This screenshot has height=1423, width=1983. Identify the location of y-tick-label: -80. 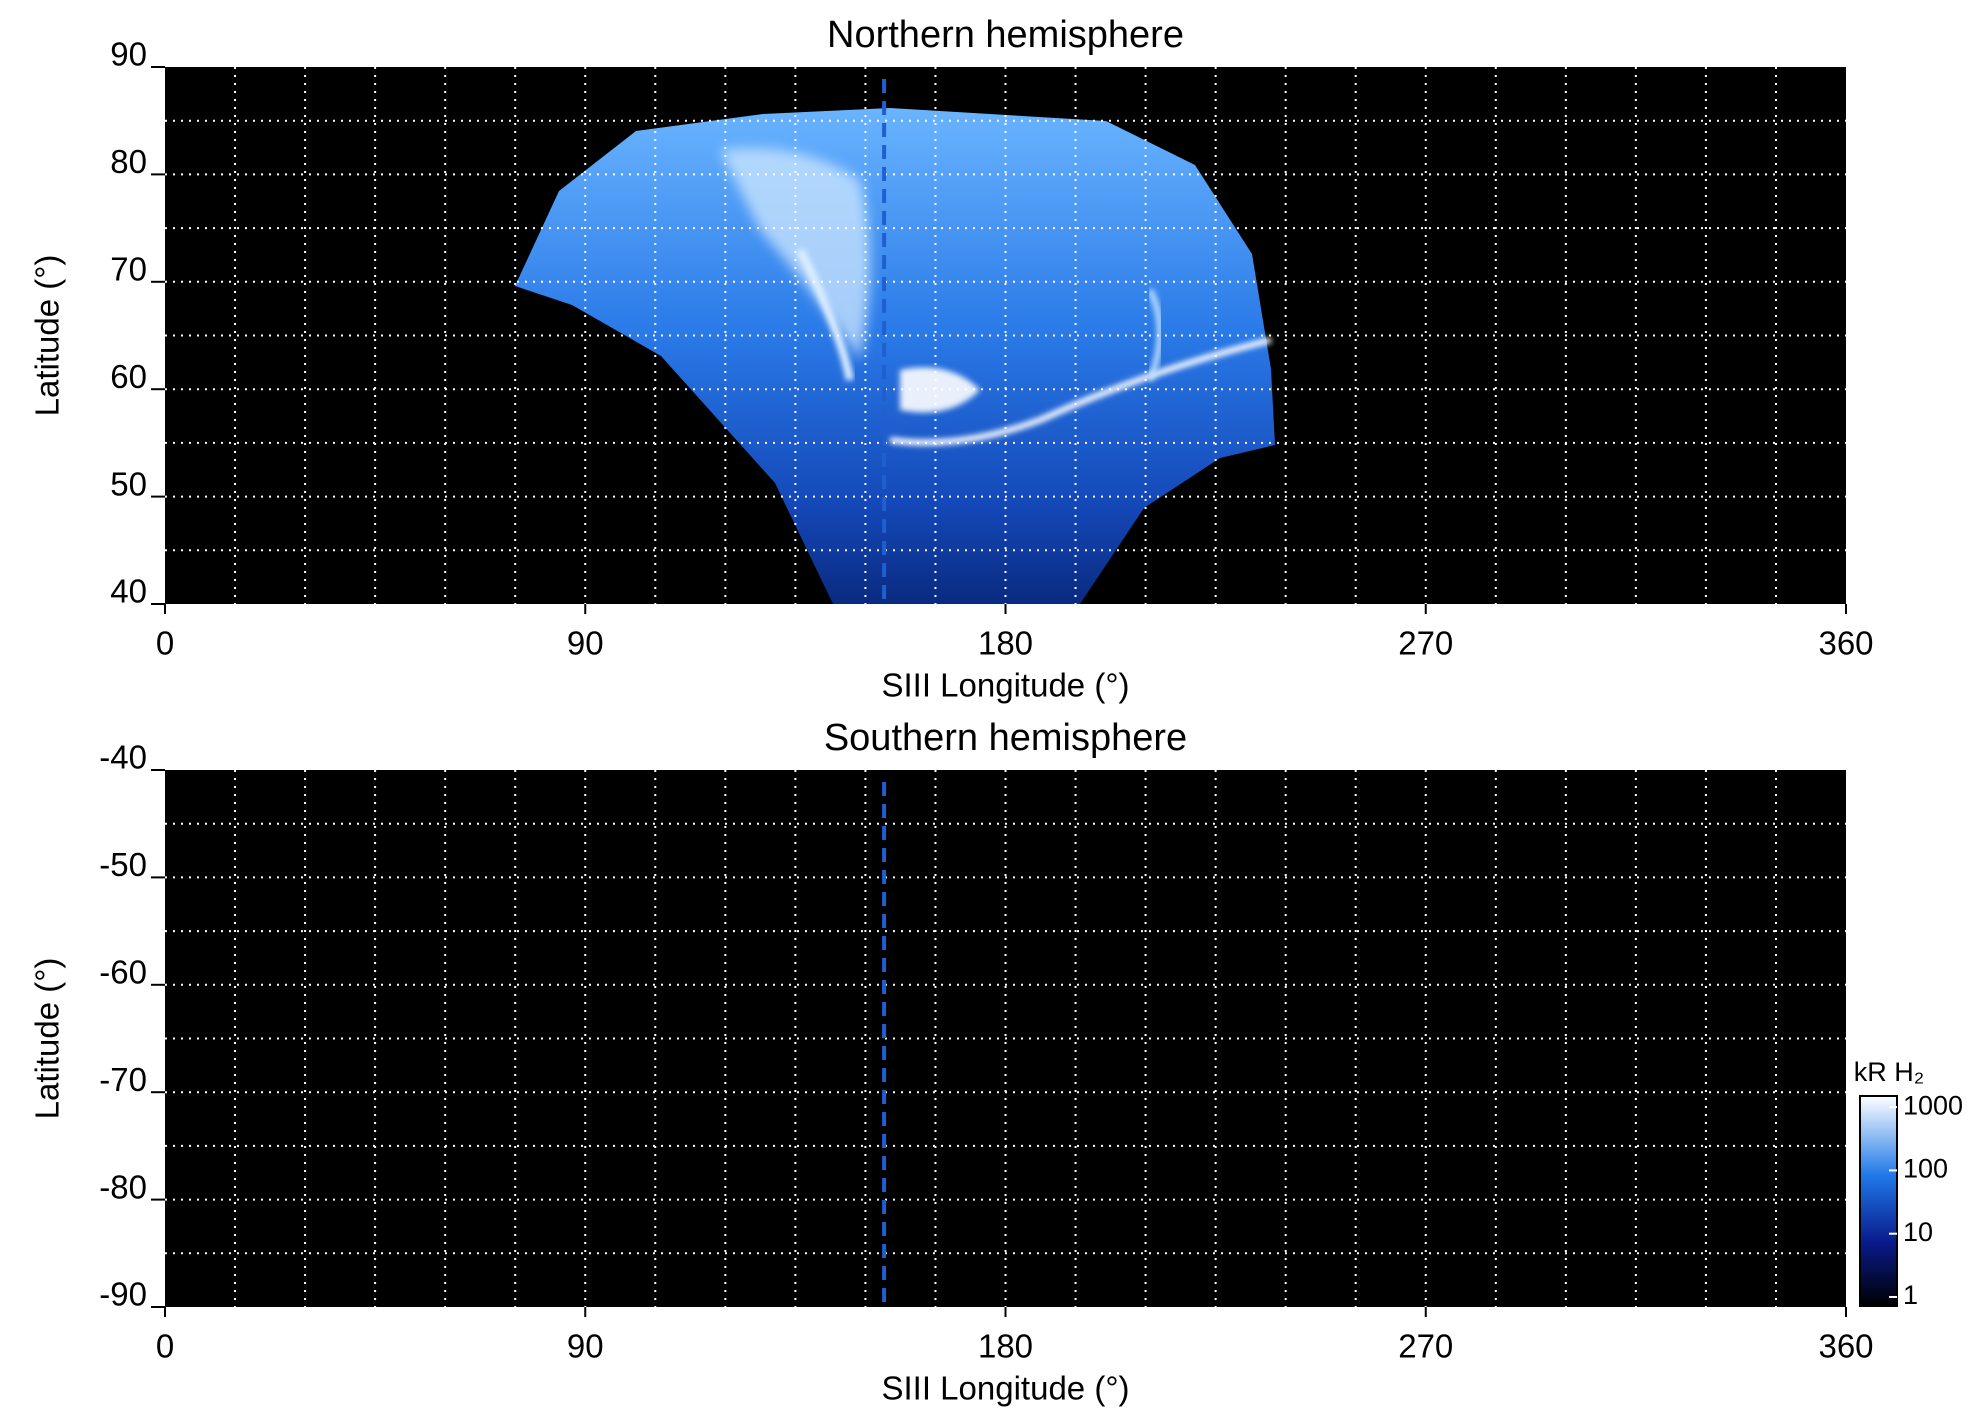
(123, 1186).